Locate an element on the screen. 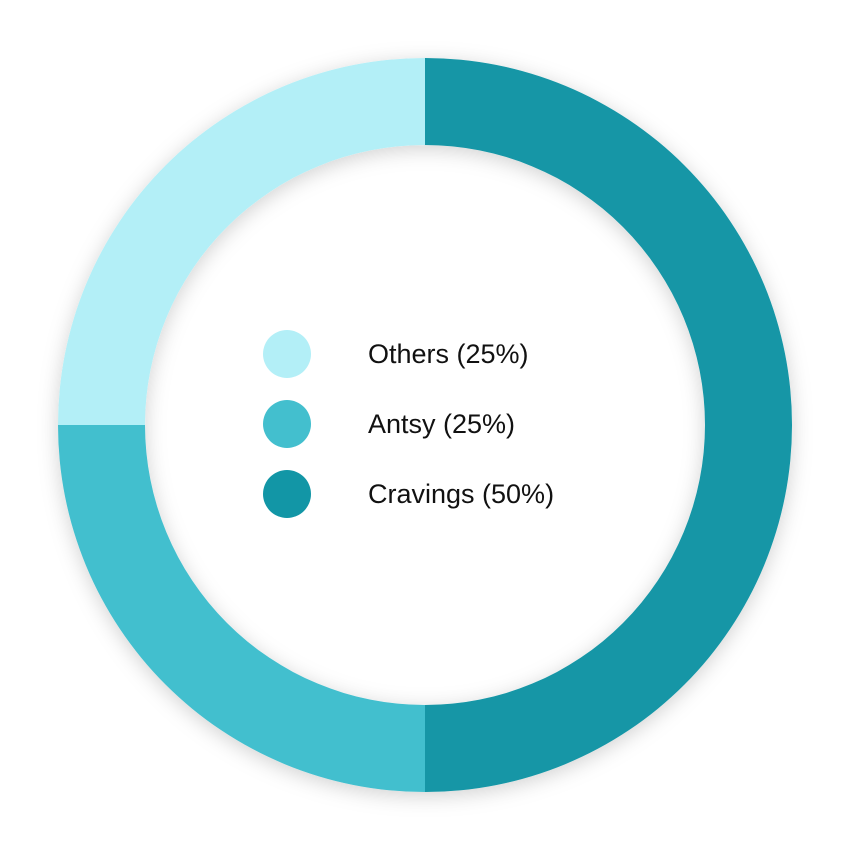 The width and height of the screenshot is (850, 850). legend-item-cravings: Cravings (50%) is located at coordinates (408, 494).